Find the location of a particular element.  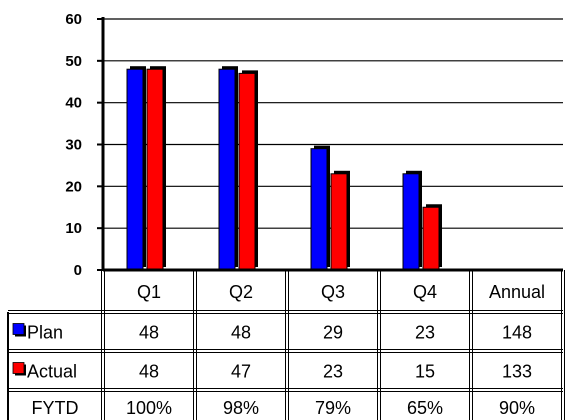

x-category-label: Annual is located at coordinates (517, 292).